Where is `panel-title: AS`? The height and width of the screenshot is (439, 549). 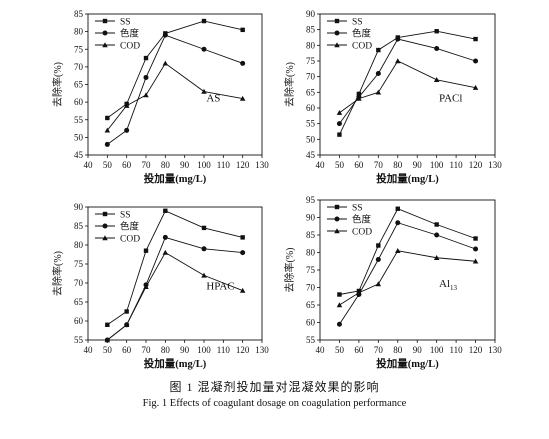
panel-title: AS is located at coordinates (213, 98).